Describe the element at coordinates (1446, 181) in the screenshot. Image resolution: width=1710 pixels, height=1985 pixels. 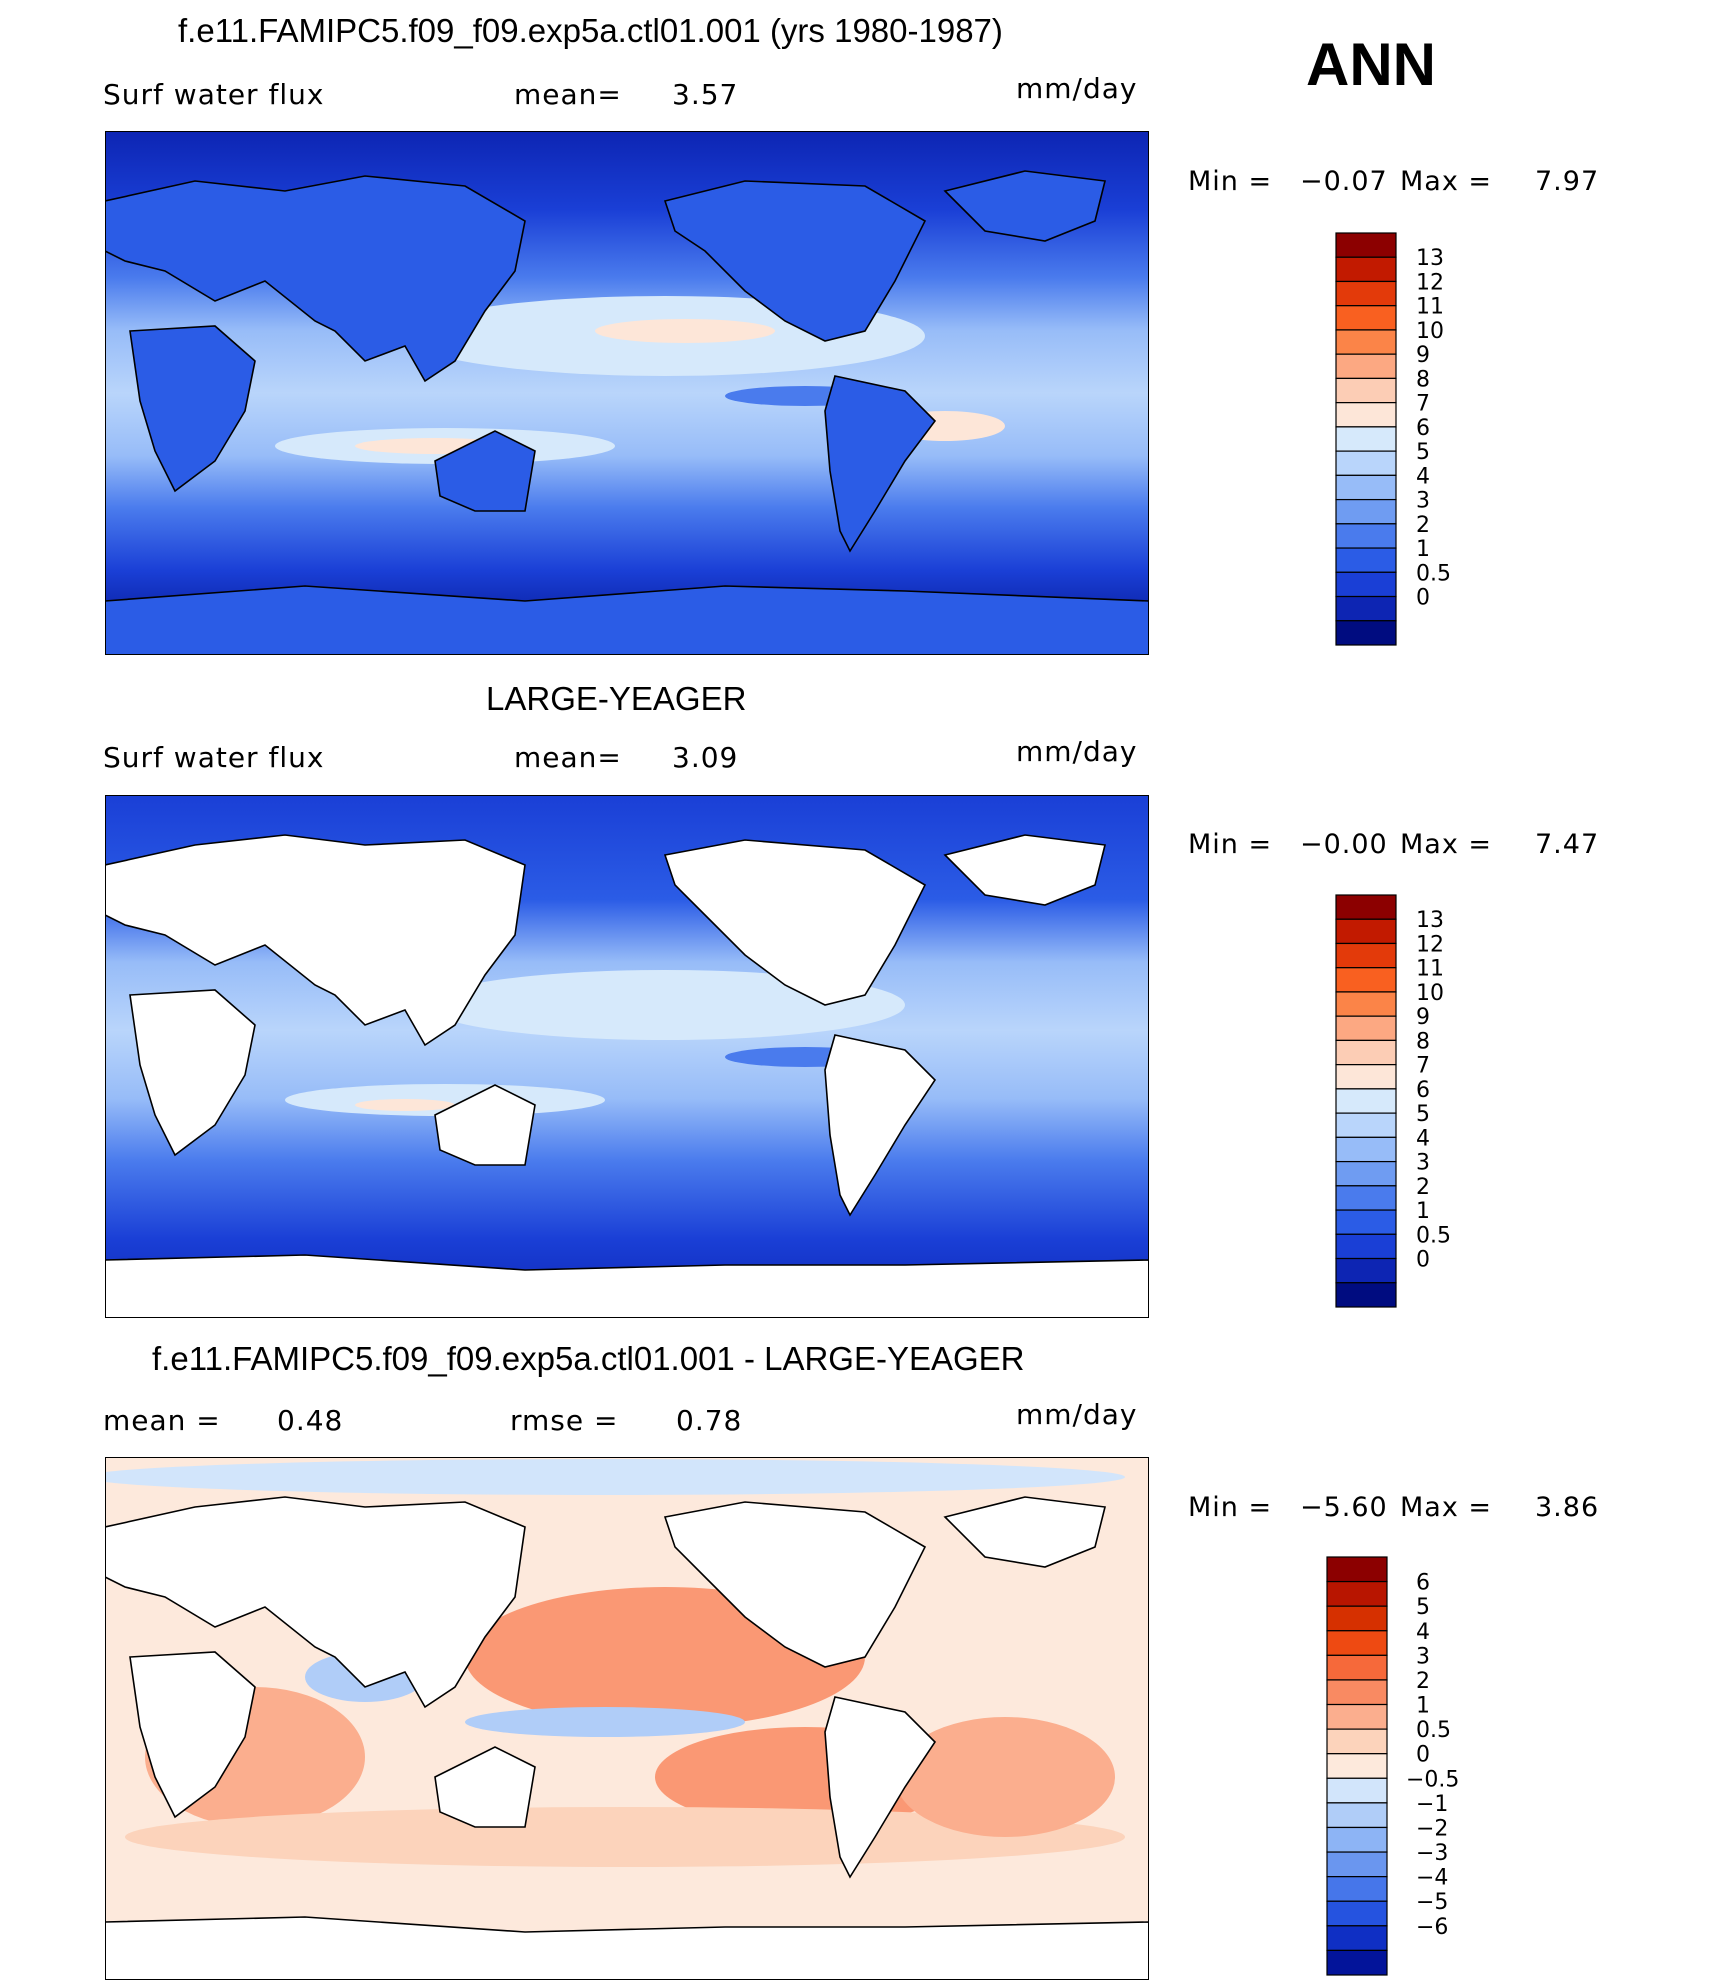
I see `panel-1-max-label: Max =` at that location.